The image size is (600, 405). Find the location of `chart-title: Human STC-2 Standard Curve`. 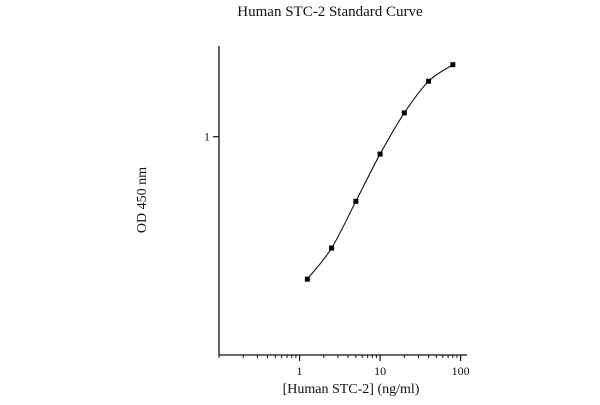

chart-title: Human STC-2 Standard Curve is located at coordinates (330, 12).